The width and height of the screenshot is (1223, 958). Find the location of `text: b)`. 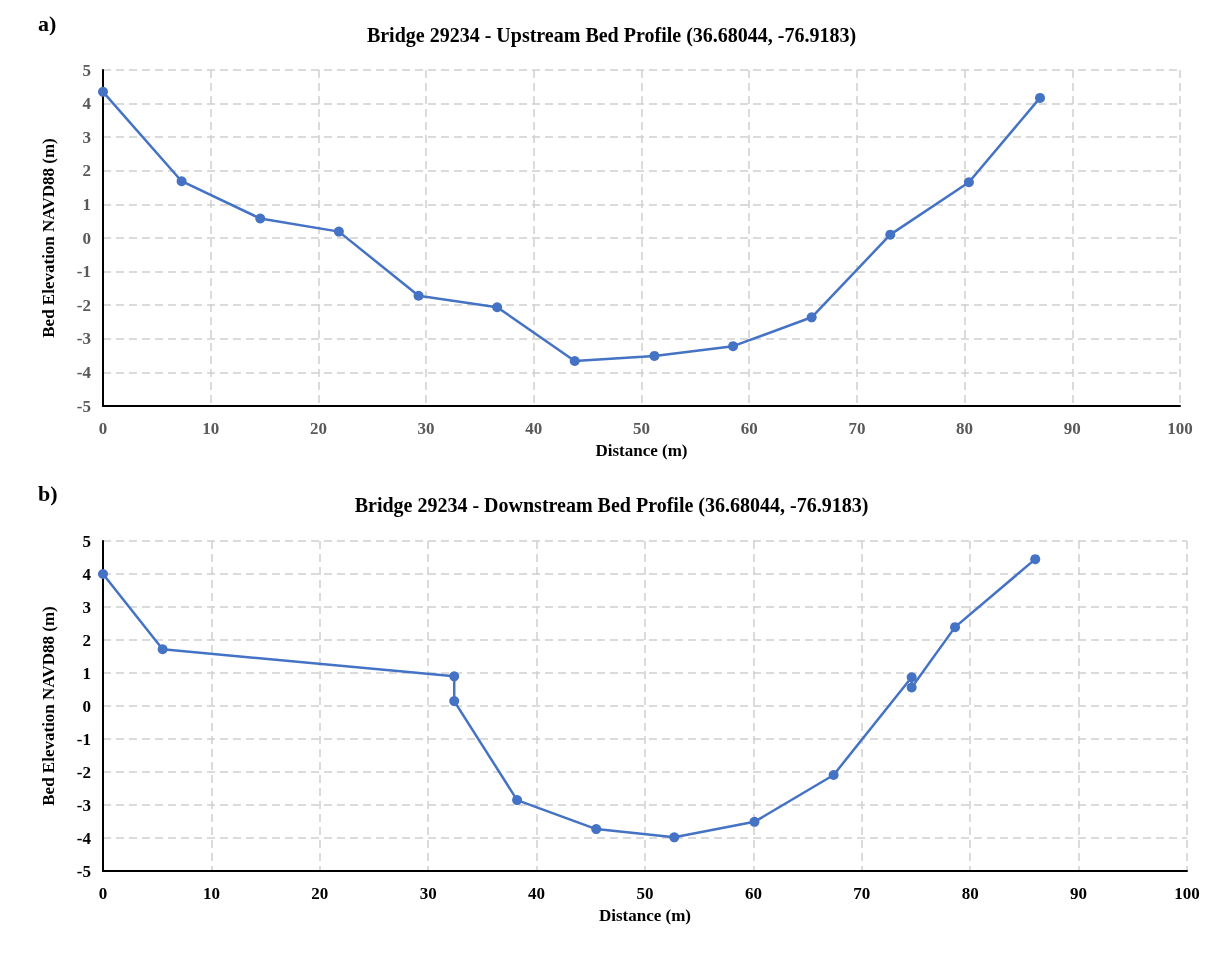

text: b) is located at coordinates (48, 493).